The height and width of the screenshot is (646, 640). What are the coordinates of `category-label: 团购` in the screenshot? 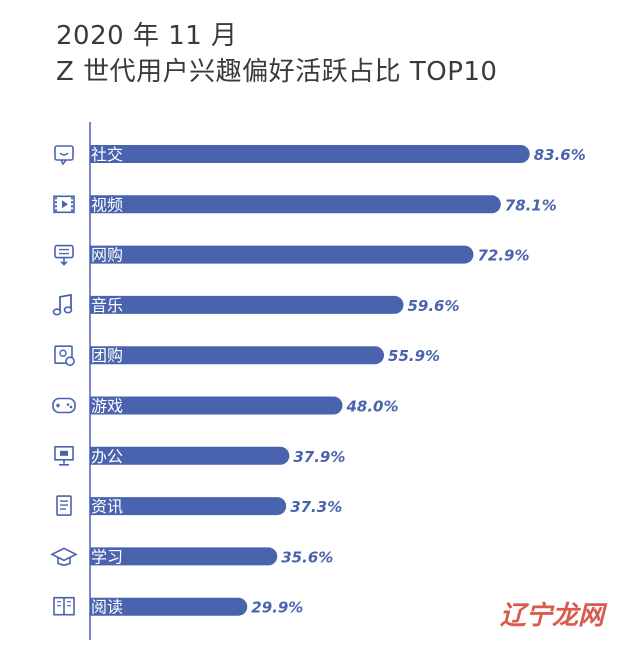 It's located at (107, 355).